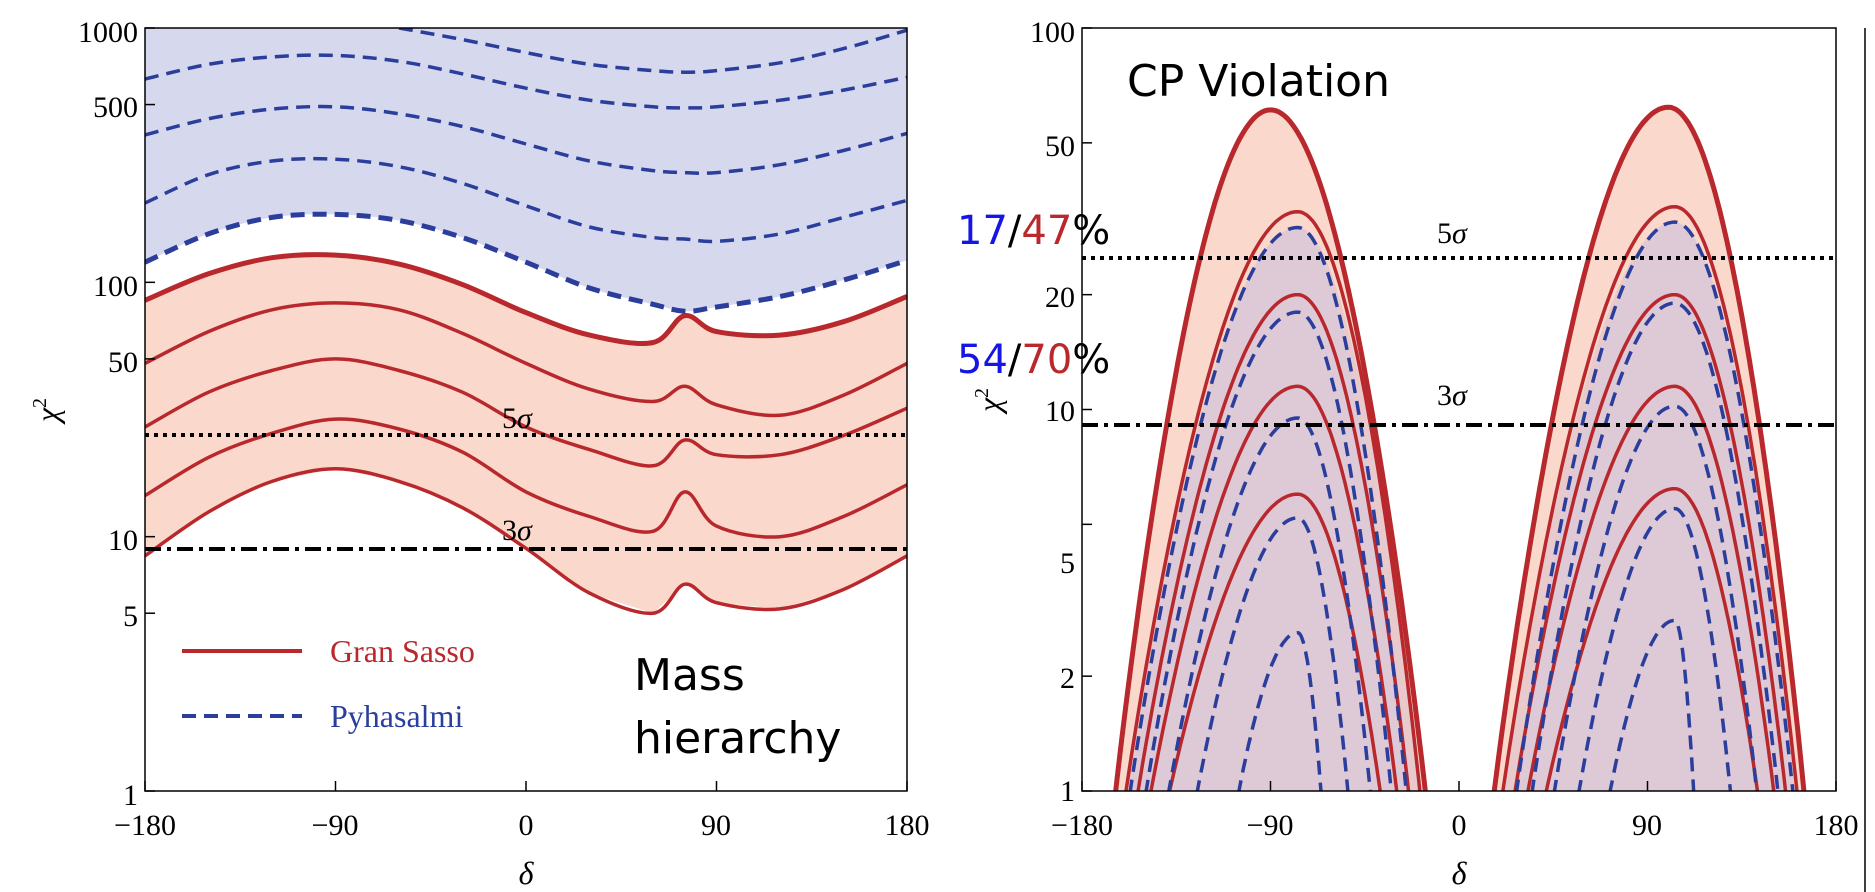 The image size is (1875, 892). What do you see at coordinates (1033, 231) in the screenshot?
I see `pct-annotation-5sigma: 17/47%` at bounding box center [1033, 231].